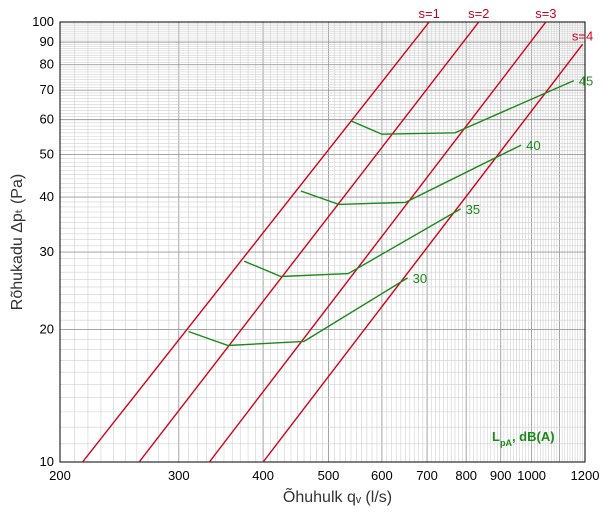 The height and width of the screenshot is (512, 614). Describe the element at coordinates (17, 242) in the screenshot. I see `y-axis-title: Rõhukadu Δpₜ (Pa)` at that location.